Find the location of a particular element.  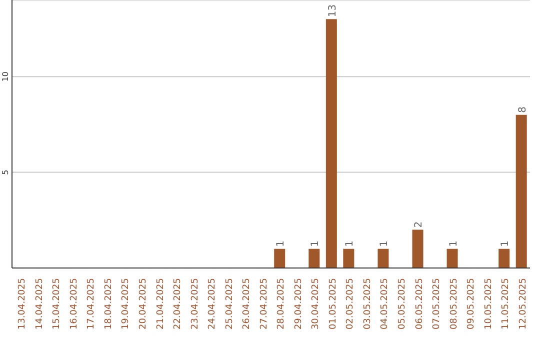

x-tick-label: 27.04.2025 is located at coordinates (264, 304).